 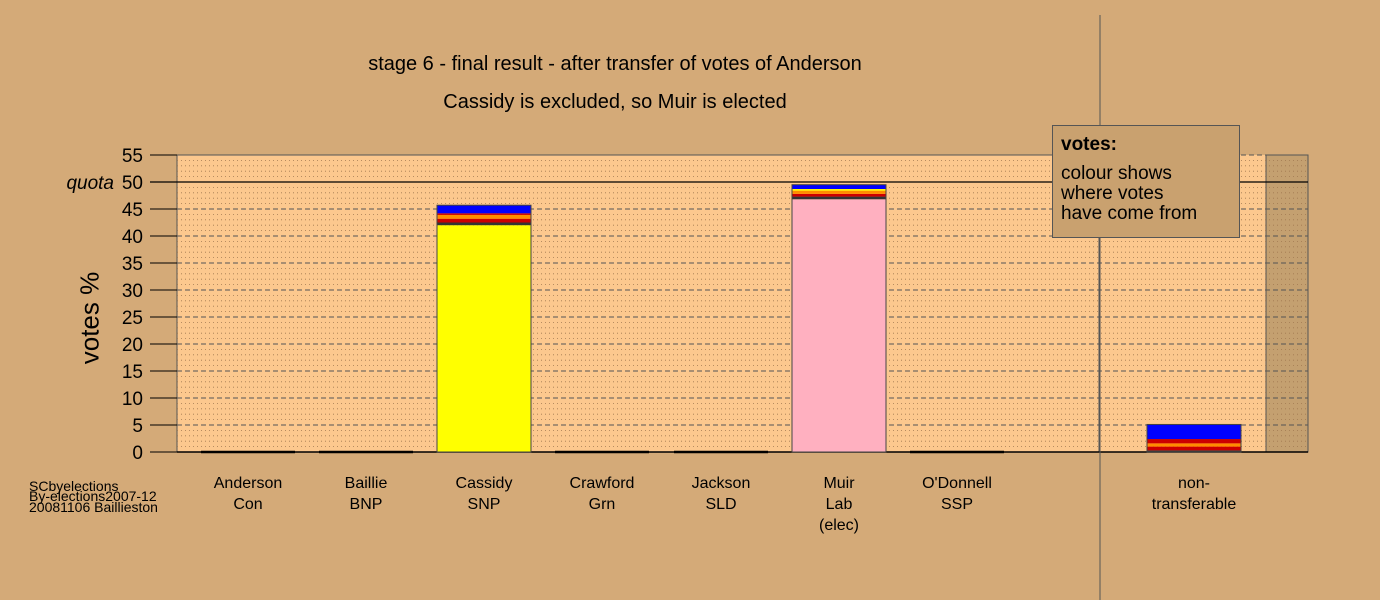 What do you see at coordinates (839, 525) in the screenshot?
I see `x-tick-label: (elec)` at bounding box center [839, 525].